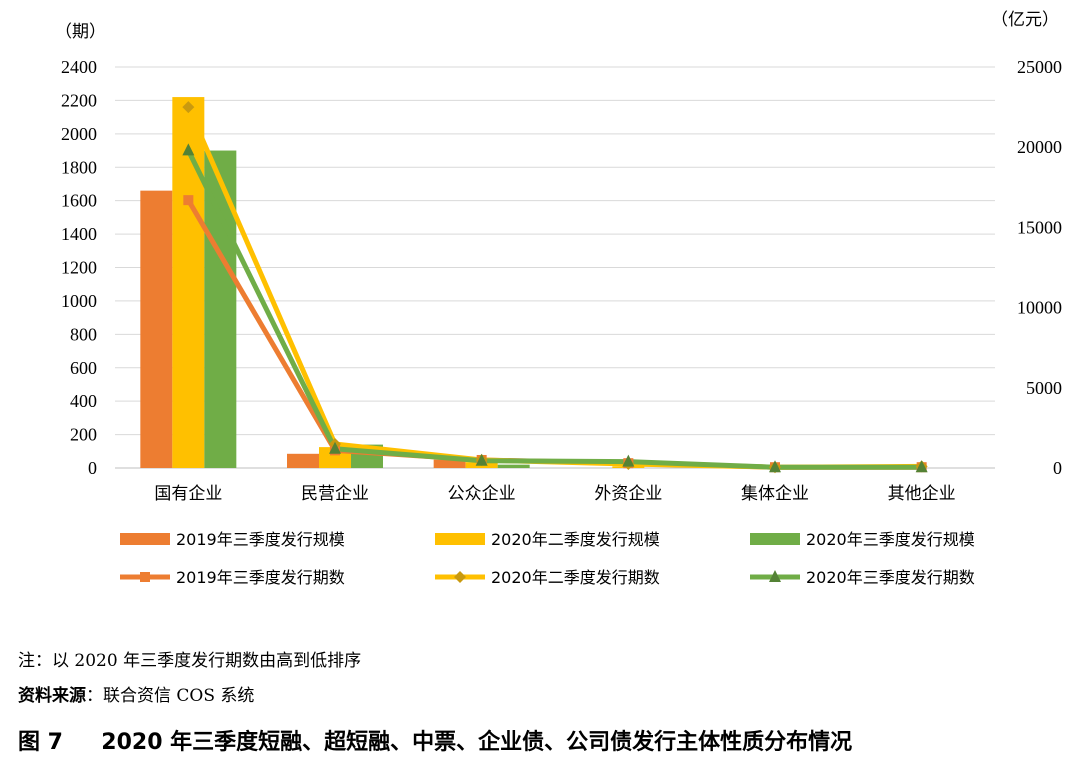  What do you see at coordinates (1025, 20) in the screenshot?
I see `right-axis-unit: （亿元）` at bounding box center [1025, 20].